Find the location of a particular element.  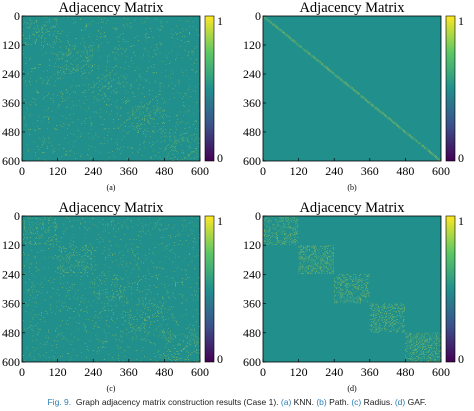

x-tick-label: 240 is located at coordinates (93, 171).